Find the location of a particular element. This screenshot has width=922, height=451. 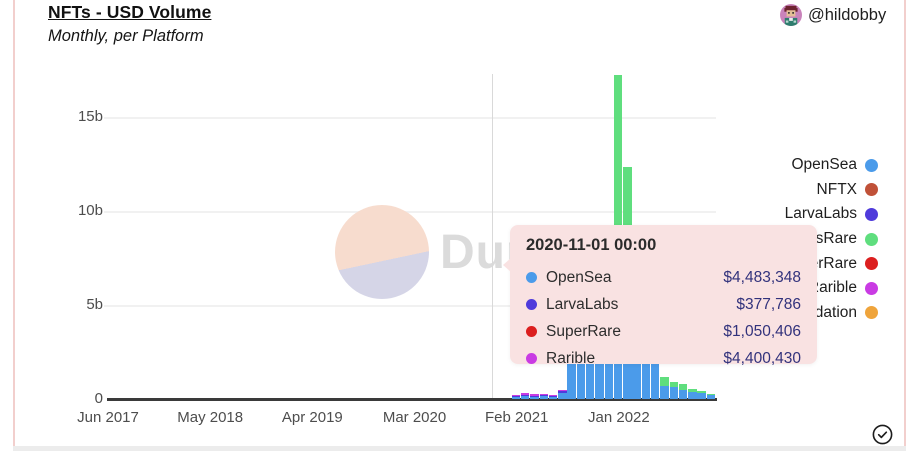

tooltip-dot-rarible is located at coordinates (531, 358).